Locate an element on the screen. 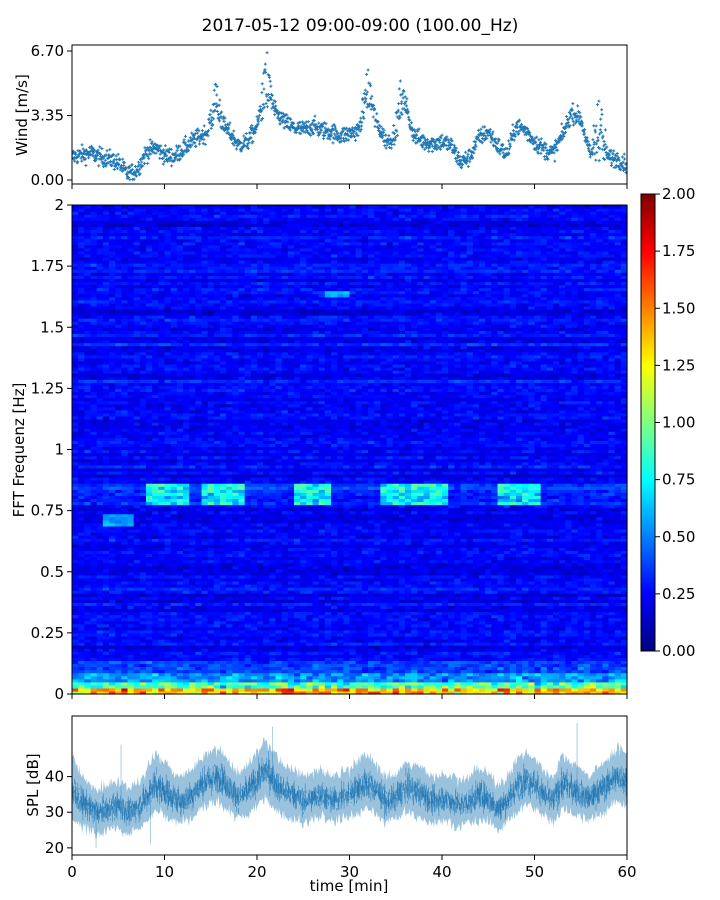 This screenshot has height=900, width=720. wind-x-ticks is located at coordinates (349, 186).